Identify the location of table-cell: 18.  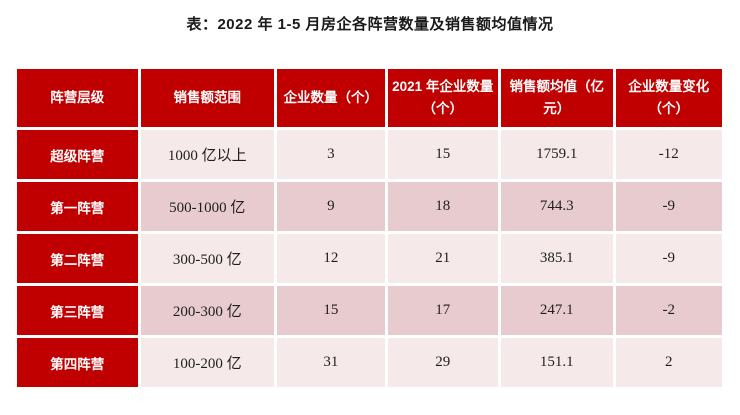
(443, 206).